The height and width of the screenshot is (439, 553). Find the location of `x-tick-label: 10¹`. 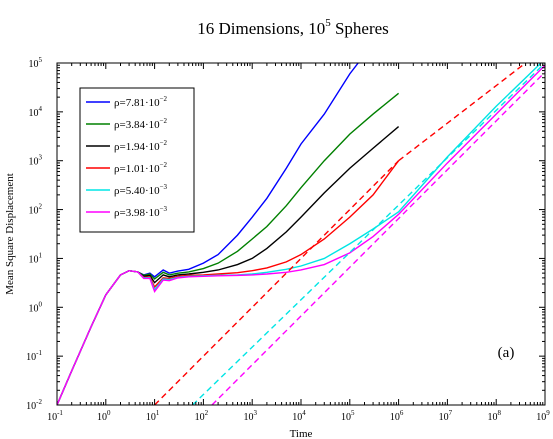

x-tick-label: 10¹ is located at coordinates (153, 416).